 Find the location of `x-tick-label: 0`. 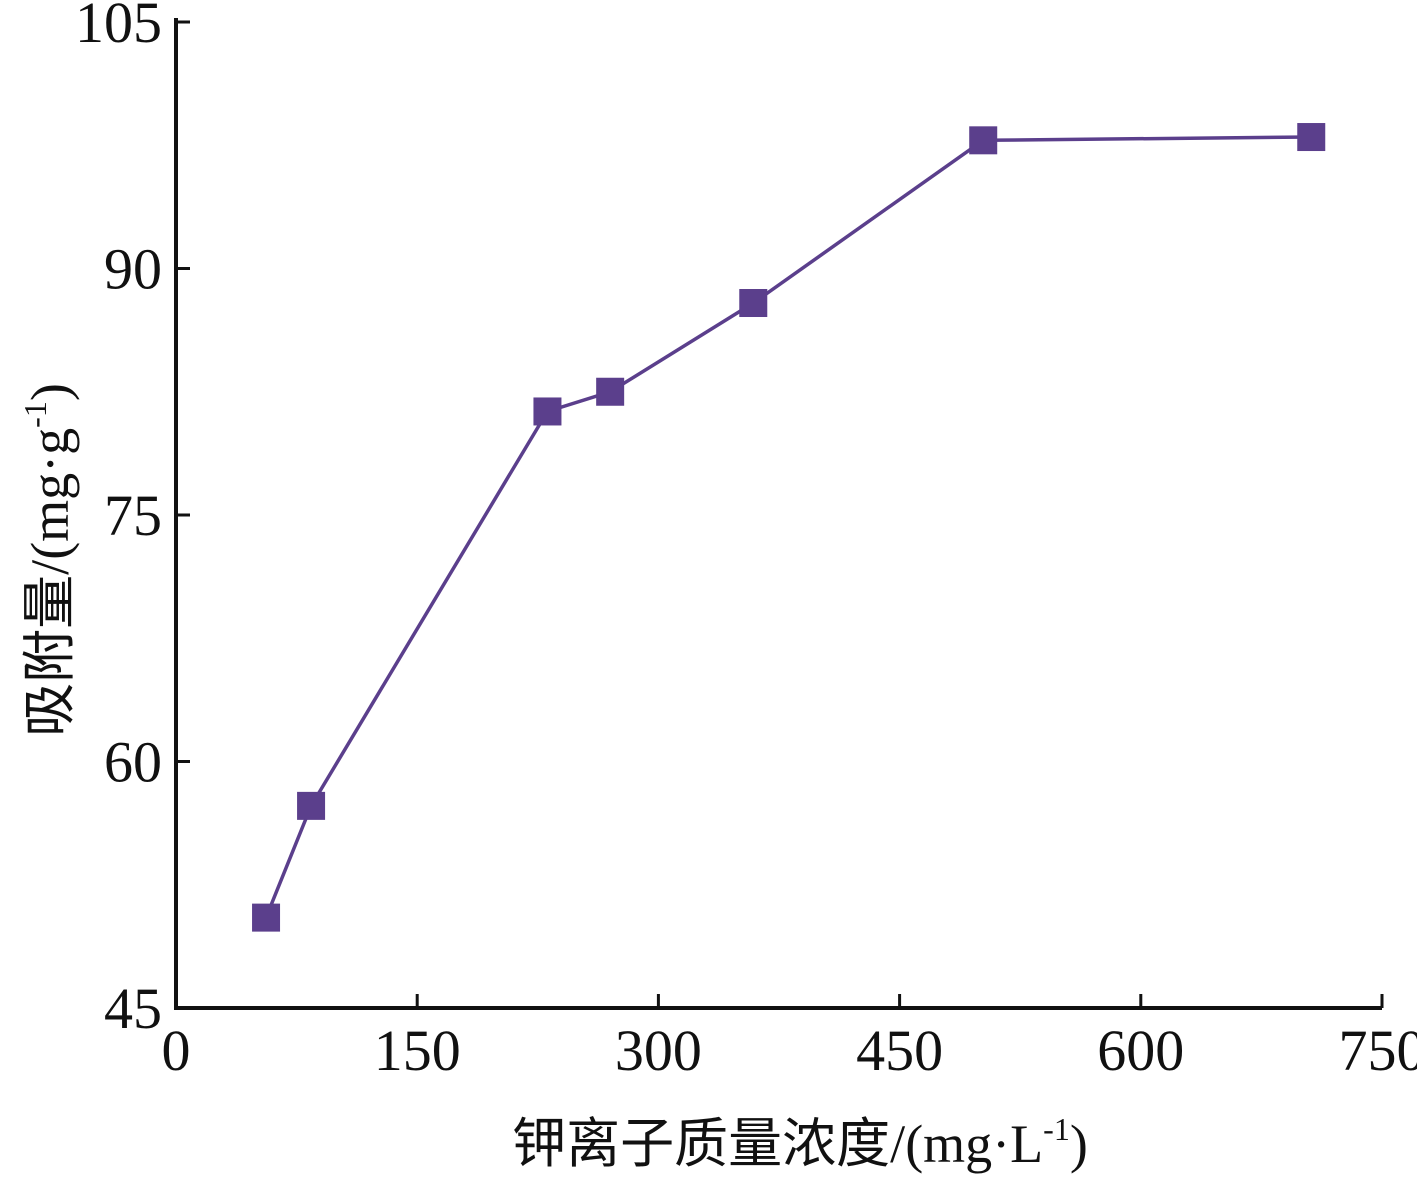

x-tick-label: 0 is located at coordinates (176, 1050).